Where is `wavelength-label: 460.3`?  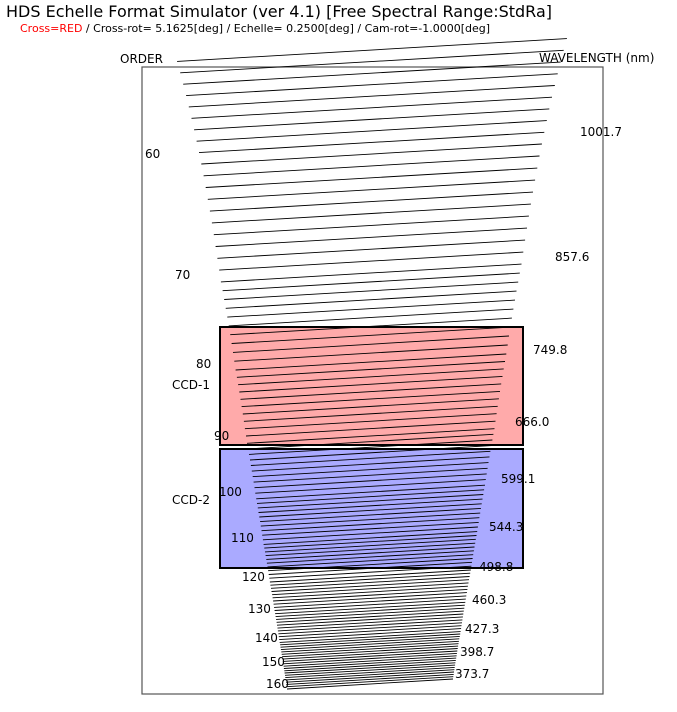
wavelength-label: 460.3 is located at coordinates (489, 600).